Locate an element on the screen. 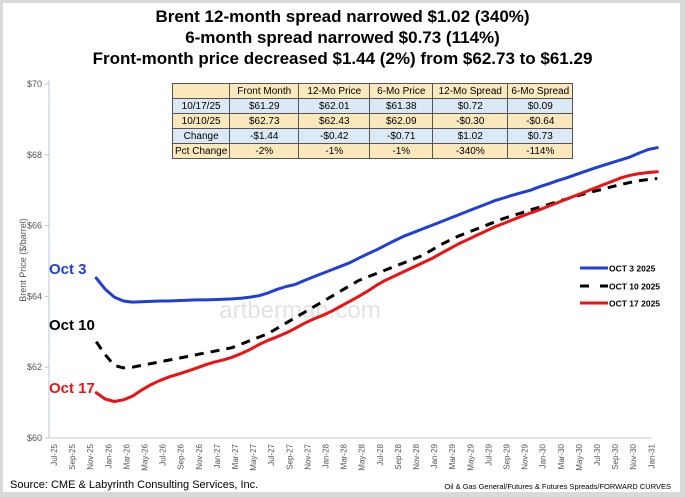  legend-label-oct17: OCT 17 2025 is located at coordinates (634, 304).